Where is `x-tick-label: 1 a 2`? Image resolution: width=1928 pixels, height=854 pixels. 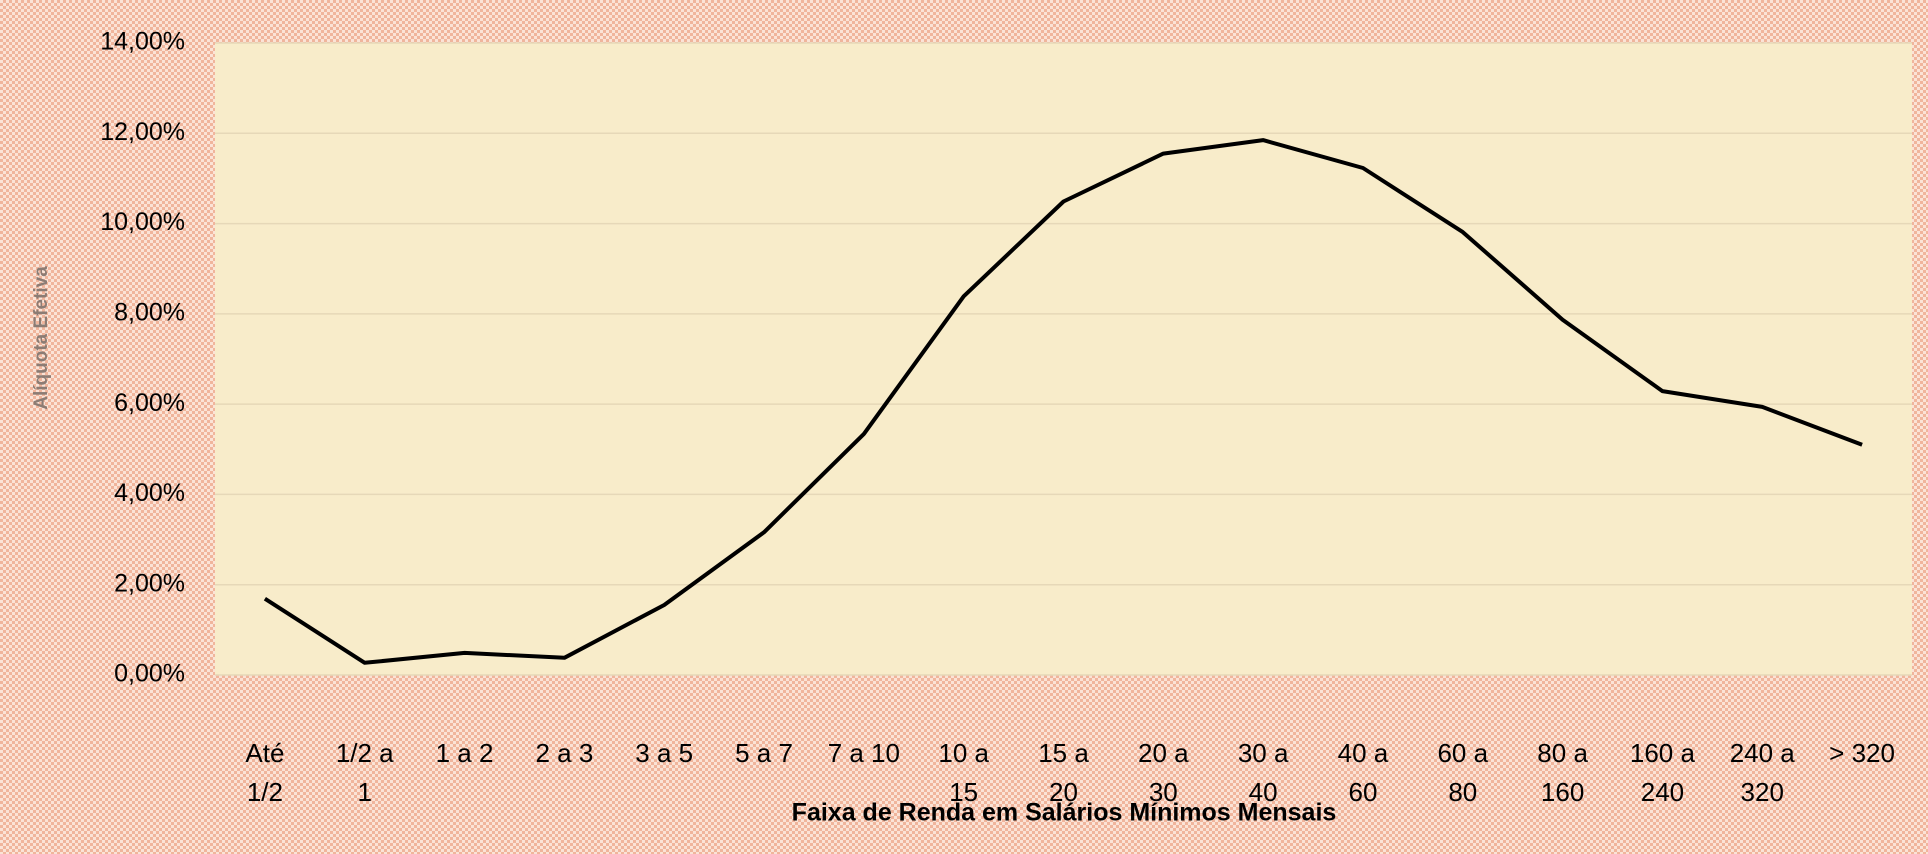 x-tick-label: 1 a 2 is located at coordinates (464, 753).